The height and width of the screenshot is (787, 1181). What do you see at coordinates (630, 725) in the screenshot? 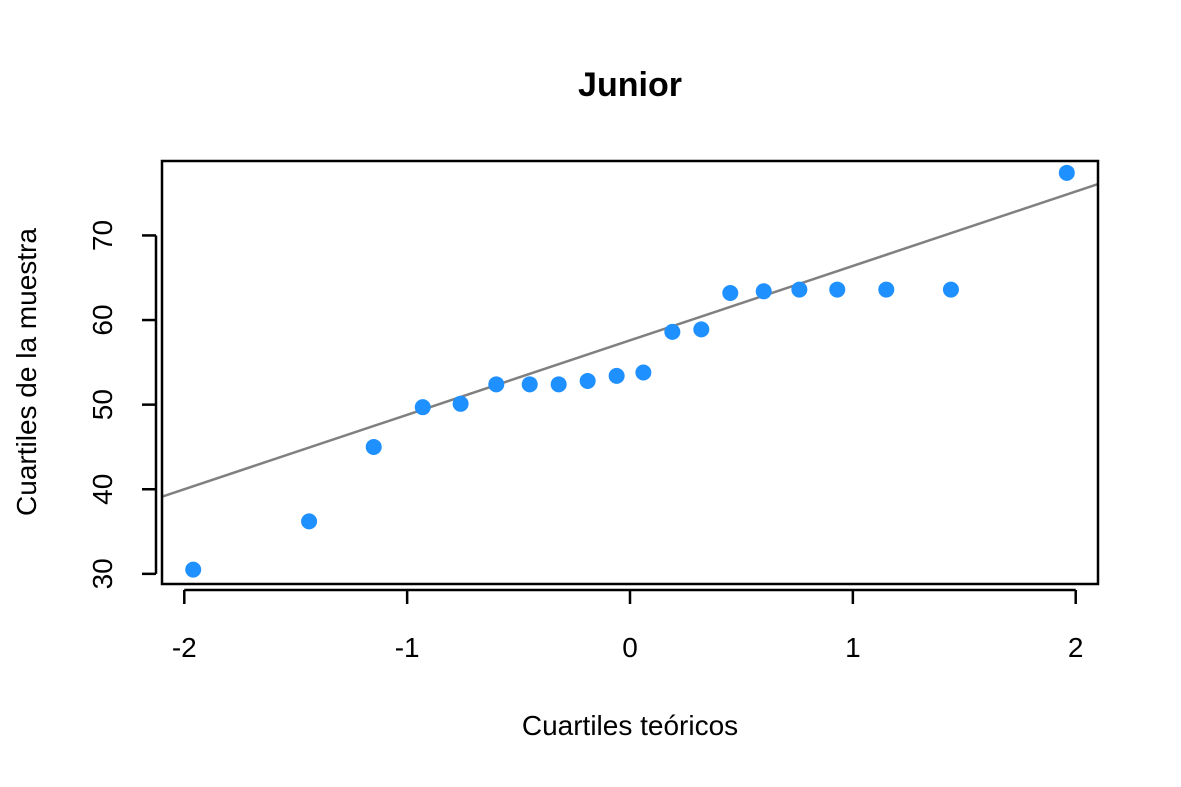
I see `x-axis-label: Cuartiles teóricos` at bounding box center [630, 725].